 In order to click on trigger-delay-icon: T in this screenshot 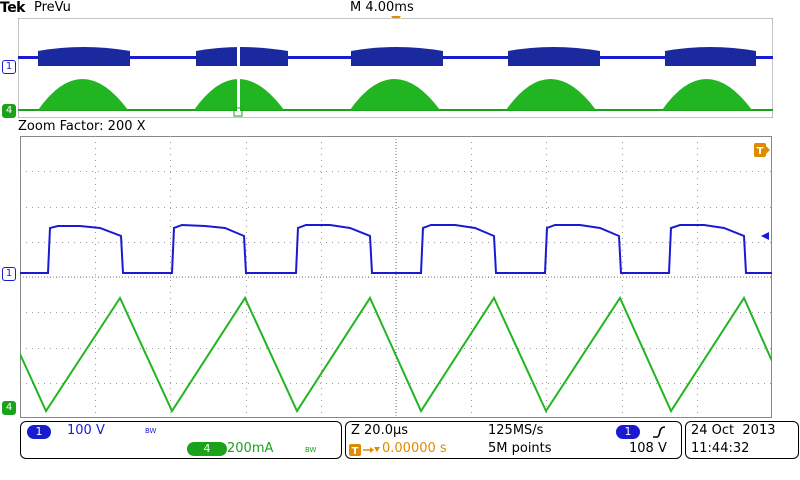, I will do `click(365, 450)`.